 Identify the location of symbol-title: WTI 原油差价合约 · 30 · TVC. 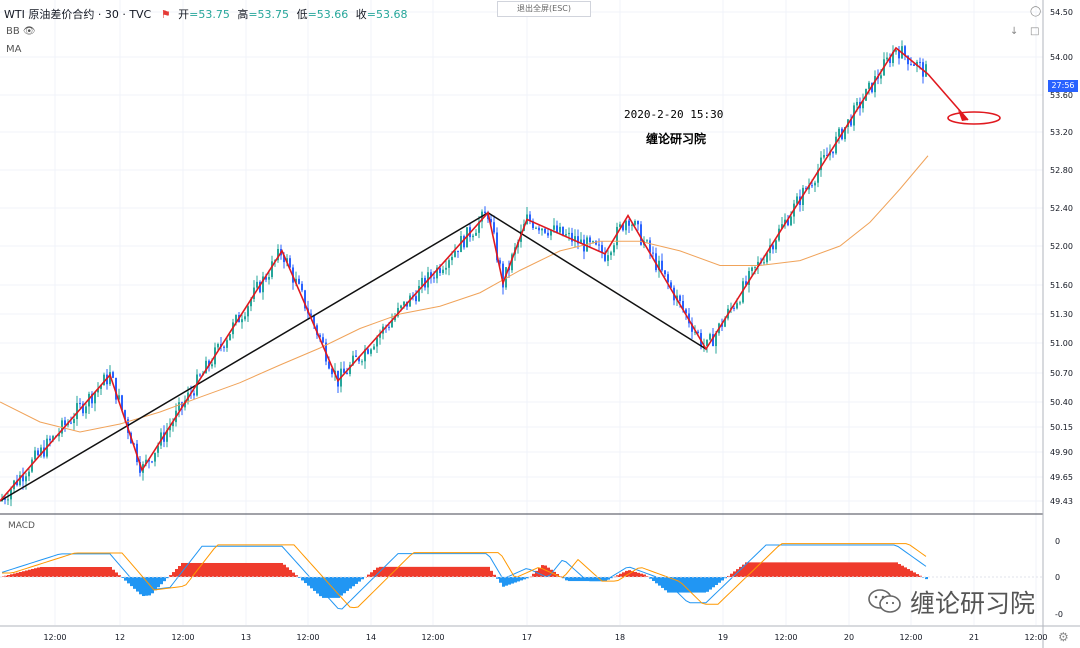
(78, 14).